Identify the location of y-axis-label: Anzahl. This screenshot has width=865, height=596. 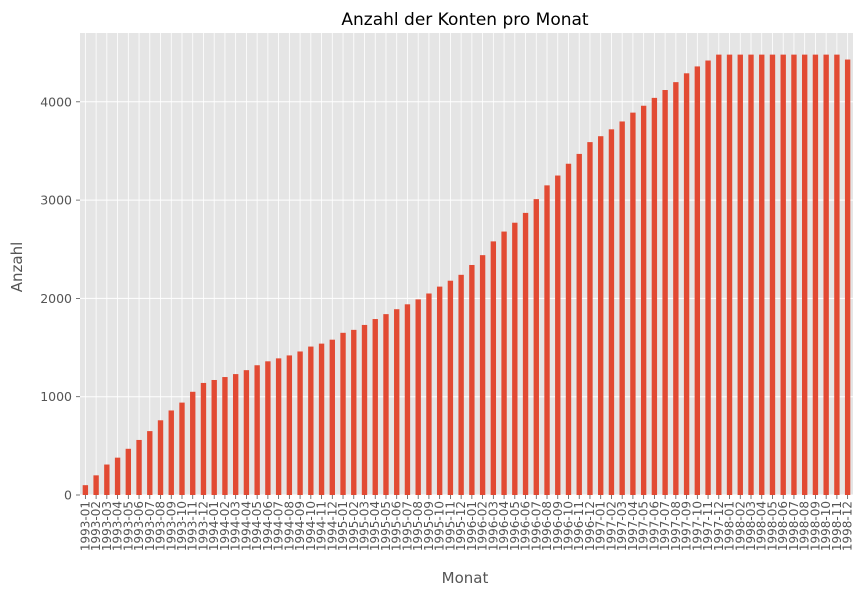
(17, 267).